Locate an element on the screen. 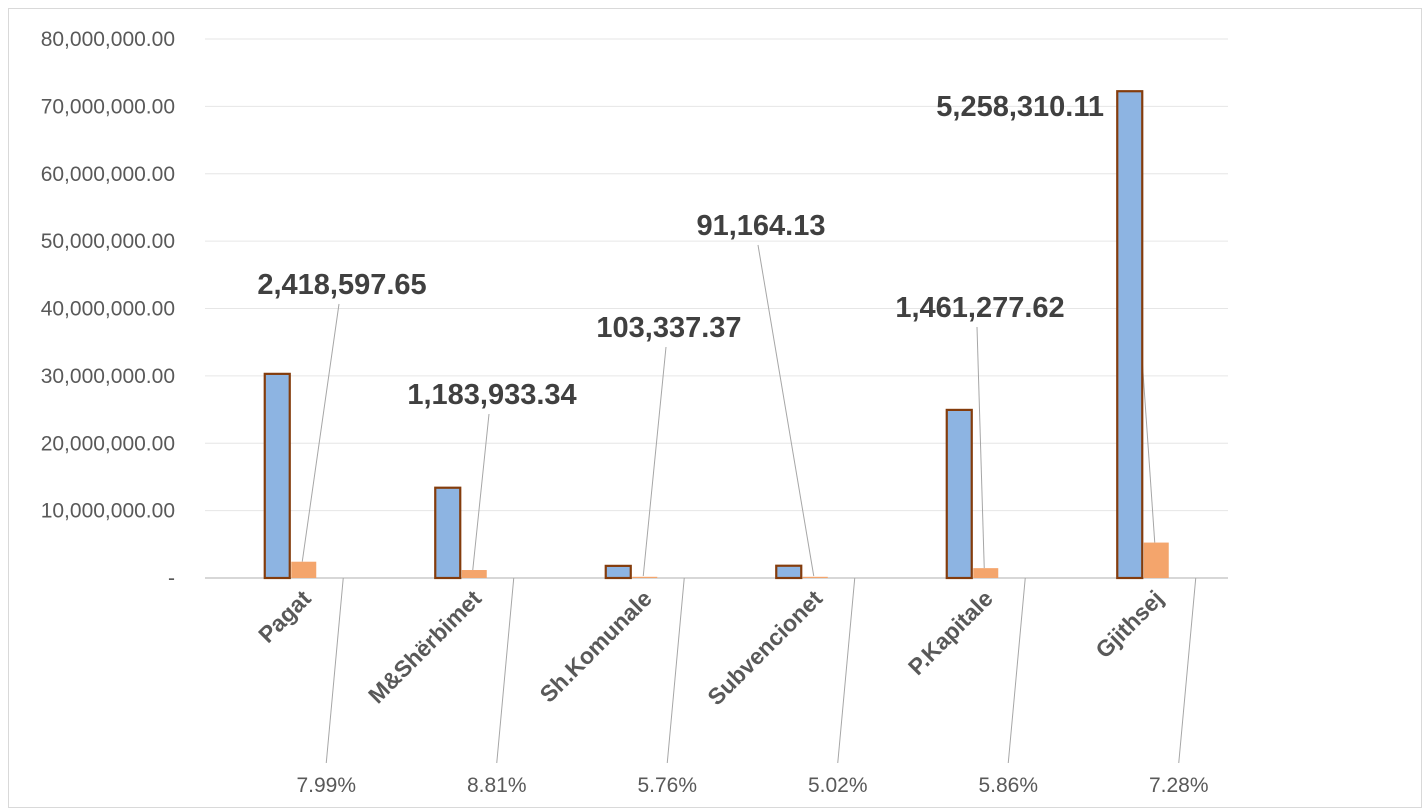 The width and height of the screenshot is (1426, 808). category-label: Subvencionet is located at coordinates (764, 647).